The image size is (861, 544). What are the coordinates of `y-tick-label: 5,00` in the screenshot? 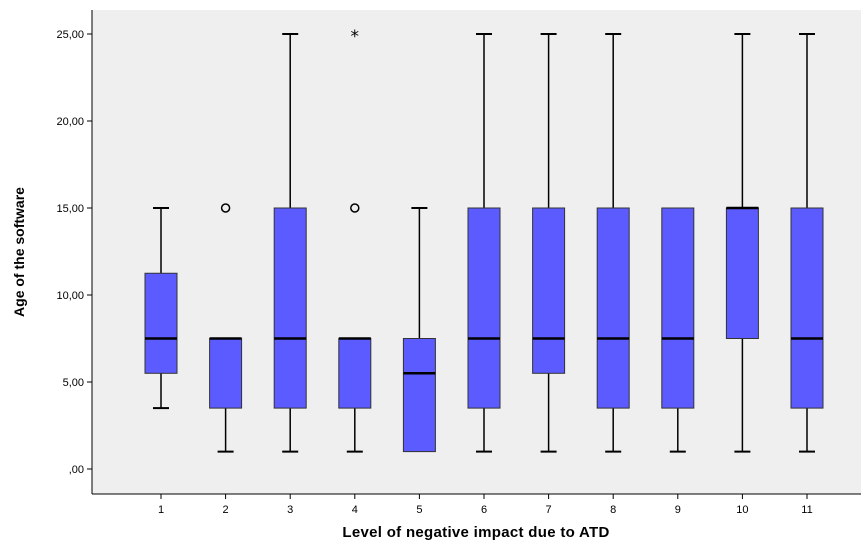 It's located at (73, 383).